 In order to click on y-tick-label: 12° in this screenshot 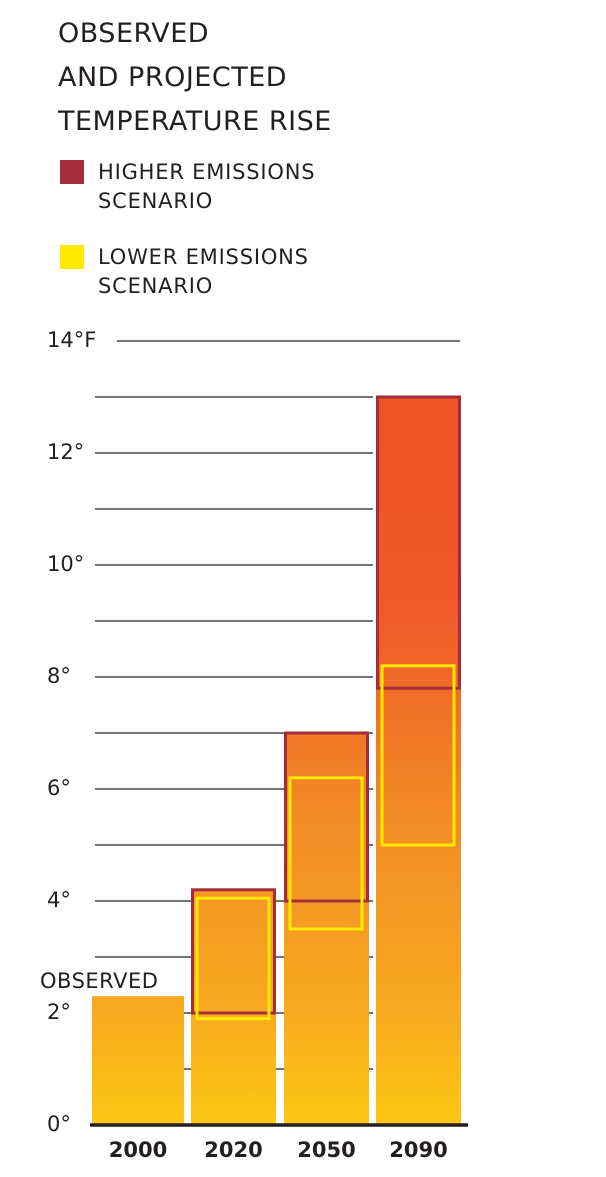, I will do `click(65, 452)`.